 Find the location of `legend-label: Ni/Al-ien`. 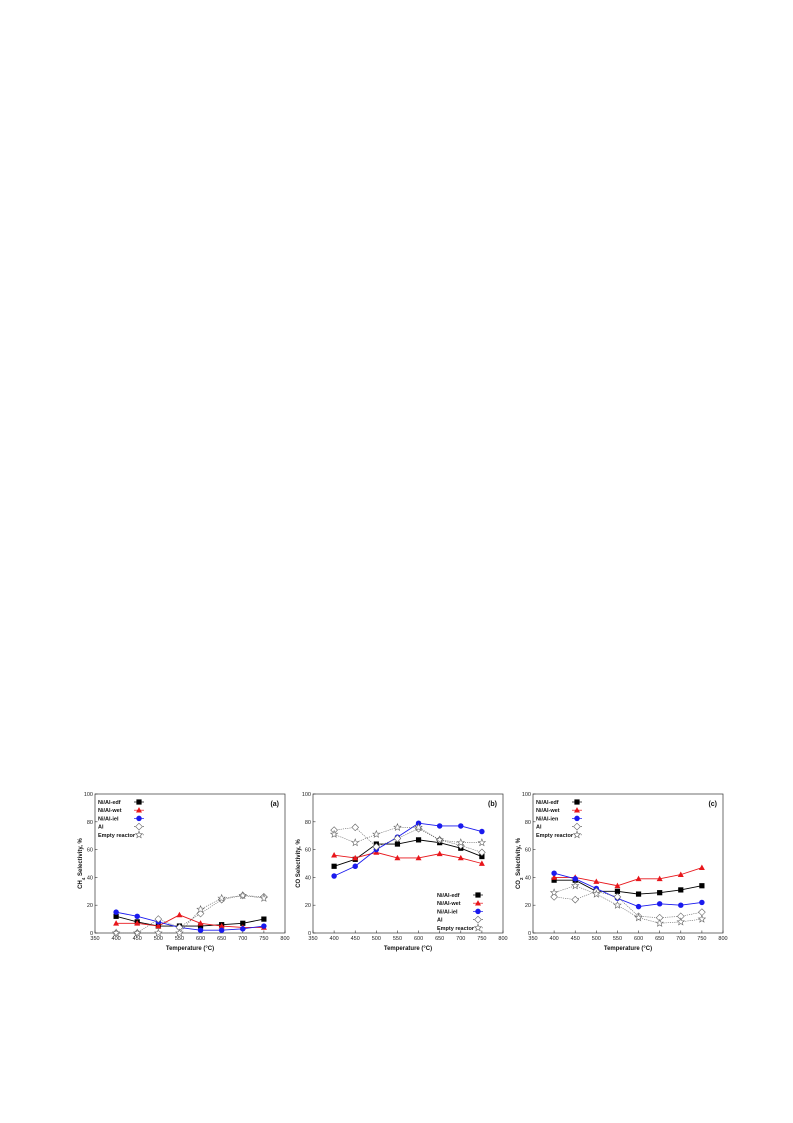

legend-label: Ni/Al-ien is located at coordinates (547, 819).